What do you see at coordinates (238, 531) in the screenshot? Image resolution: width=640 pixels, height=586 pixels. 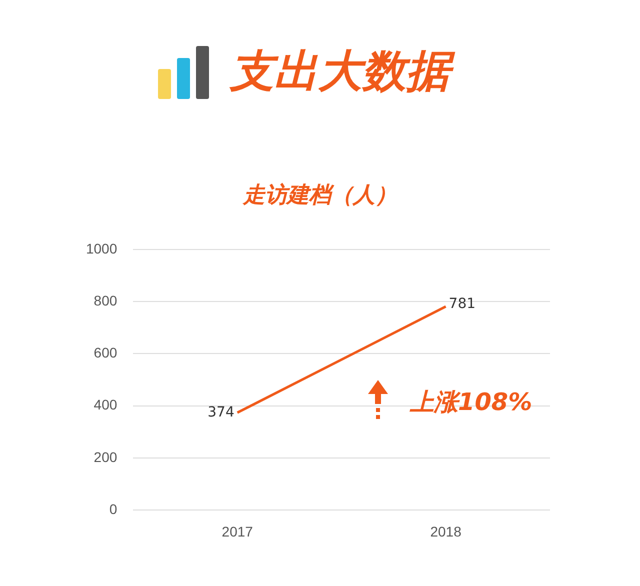 I see `x-tick-label: 2017` at bounding box center [238, 531].